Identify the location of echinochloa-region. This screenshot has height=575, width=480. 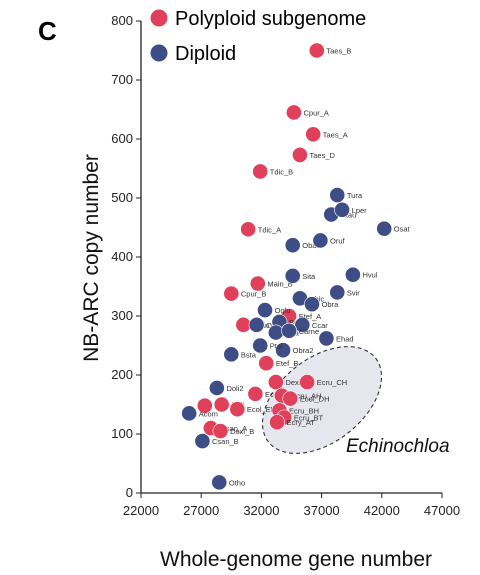
(322, 400).